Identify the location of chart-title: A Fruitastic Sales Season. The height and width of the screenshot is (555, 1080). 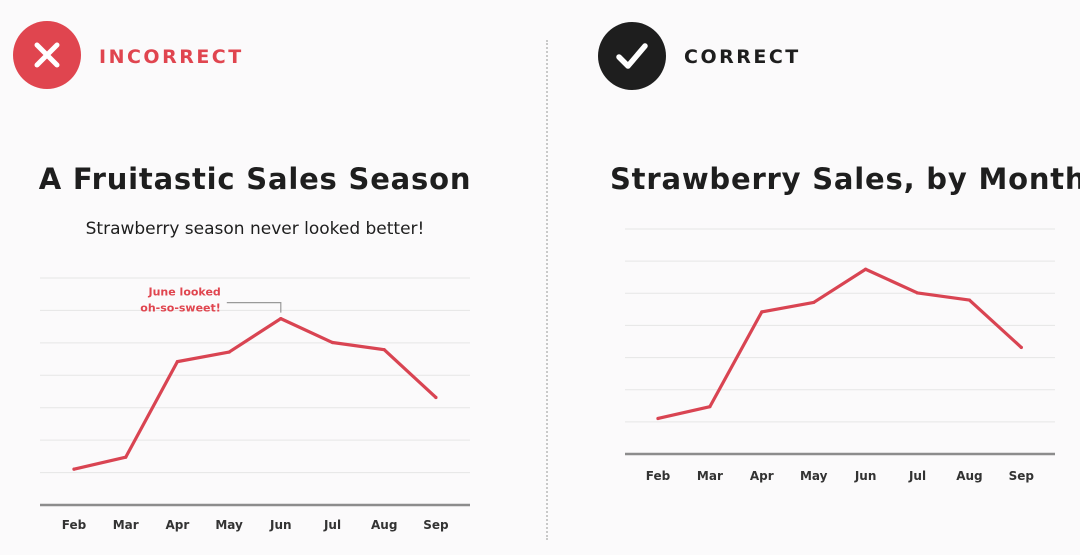
(255, 179).